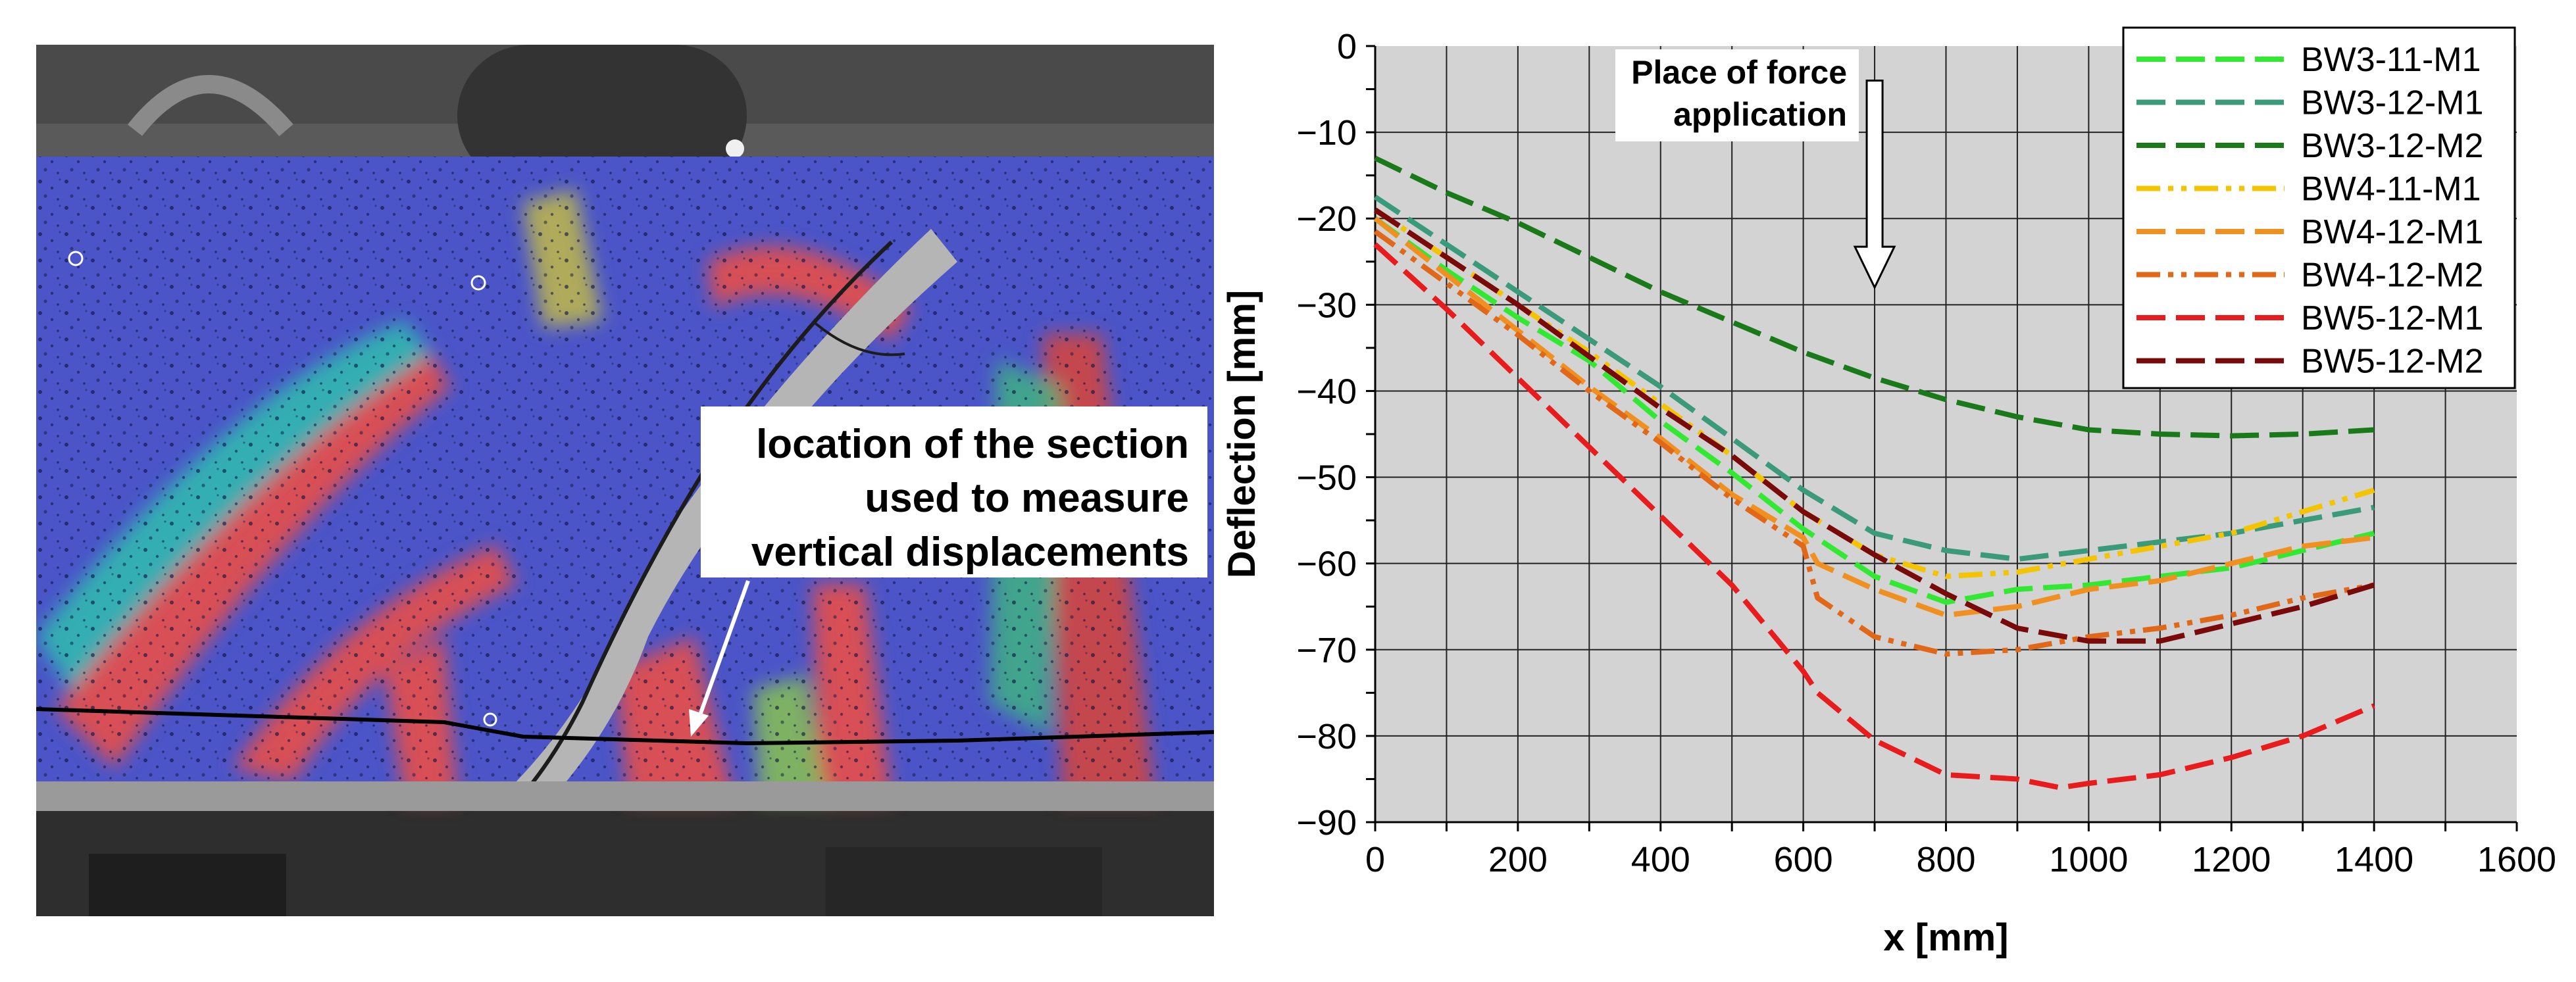 Image resolution: width=2576 pixels, height=982 pixels. What do you see at coordinates (699, 723) in the screenshot?
I see `section-annotation-arrowhead` at bounding box center [699, 723].